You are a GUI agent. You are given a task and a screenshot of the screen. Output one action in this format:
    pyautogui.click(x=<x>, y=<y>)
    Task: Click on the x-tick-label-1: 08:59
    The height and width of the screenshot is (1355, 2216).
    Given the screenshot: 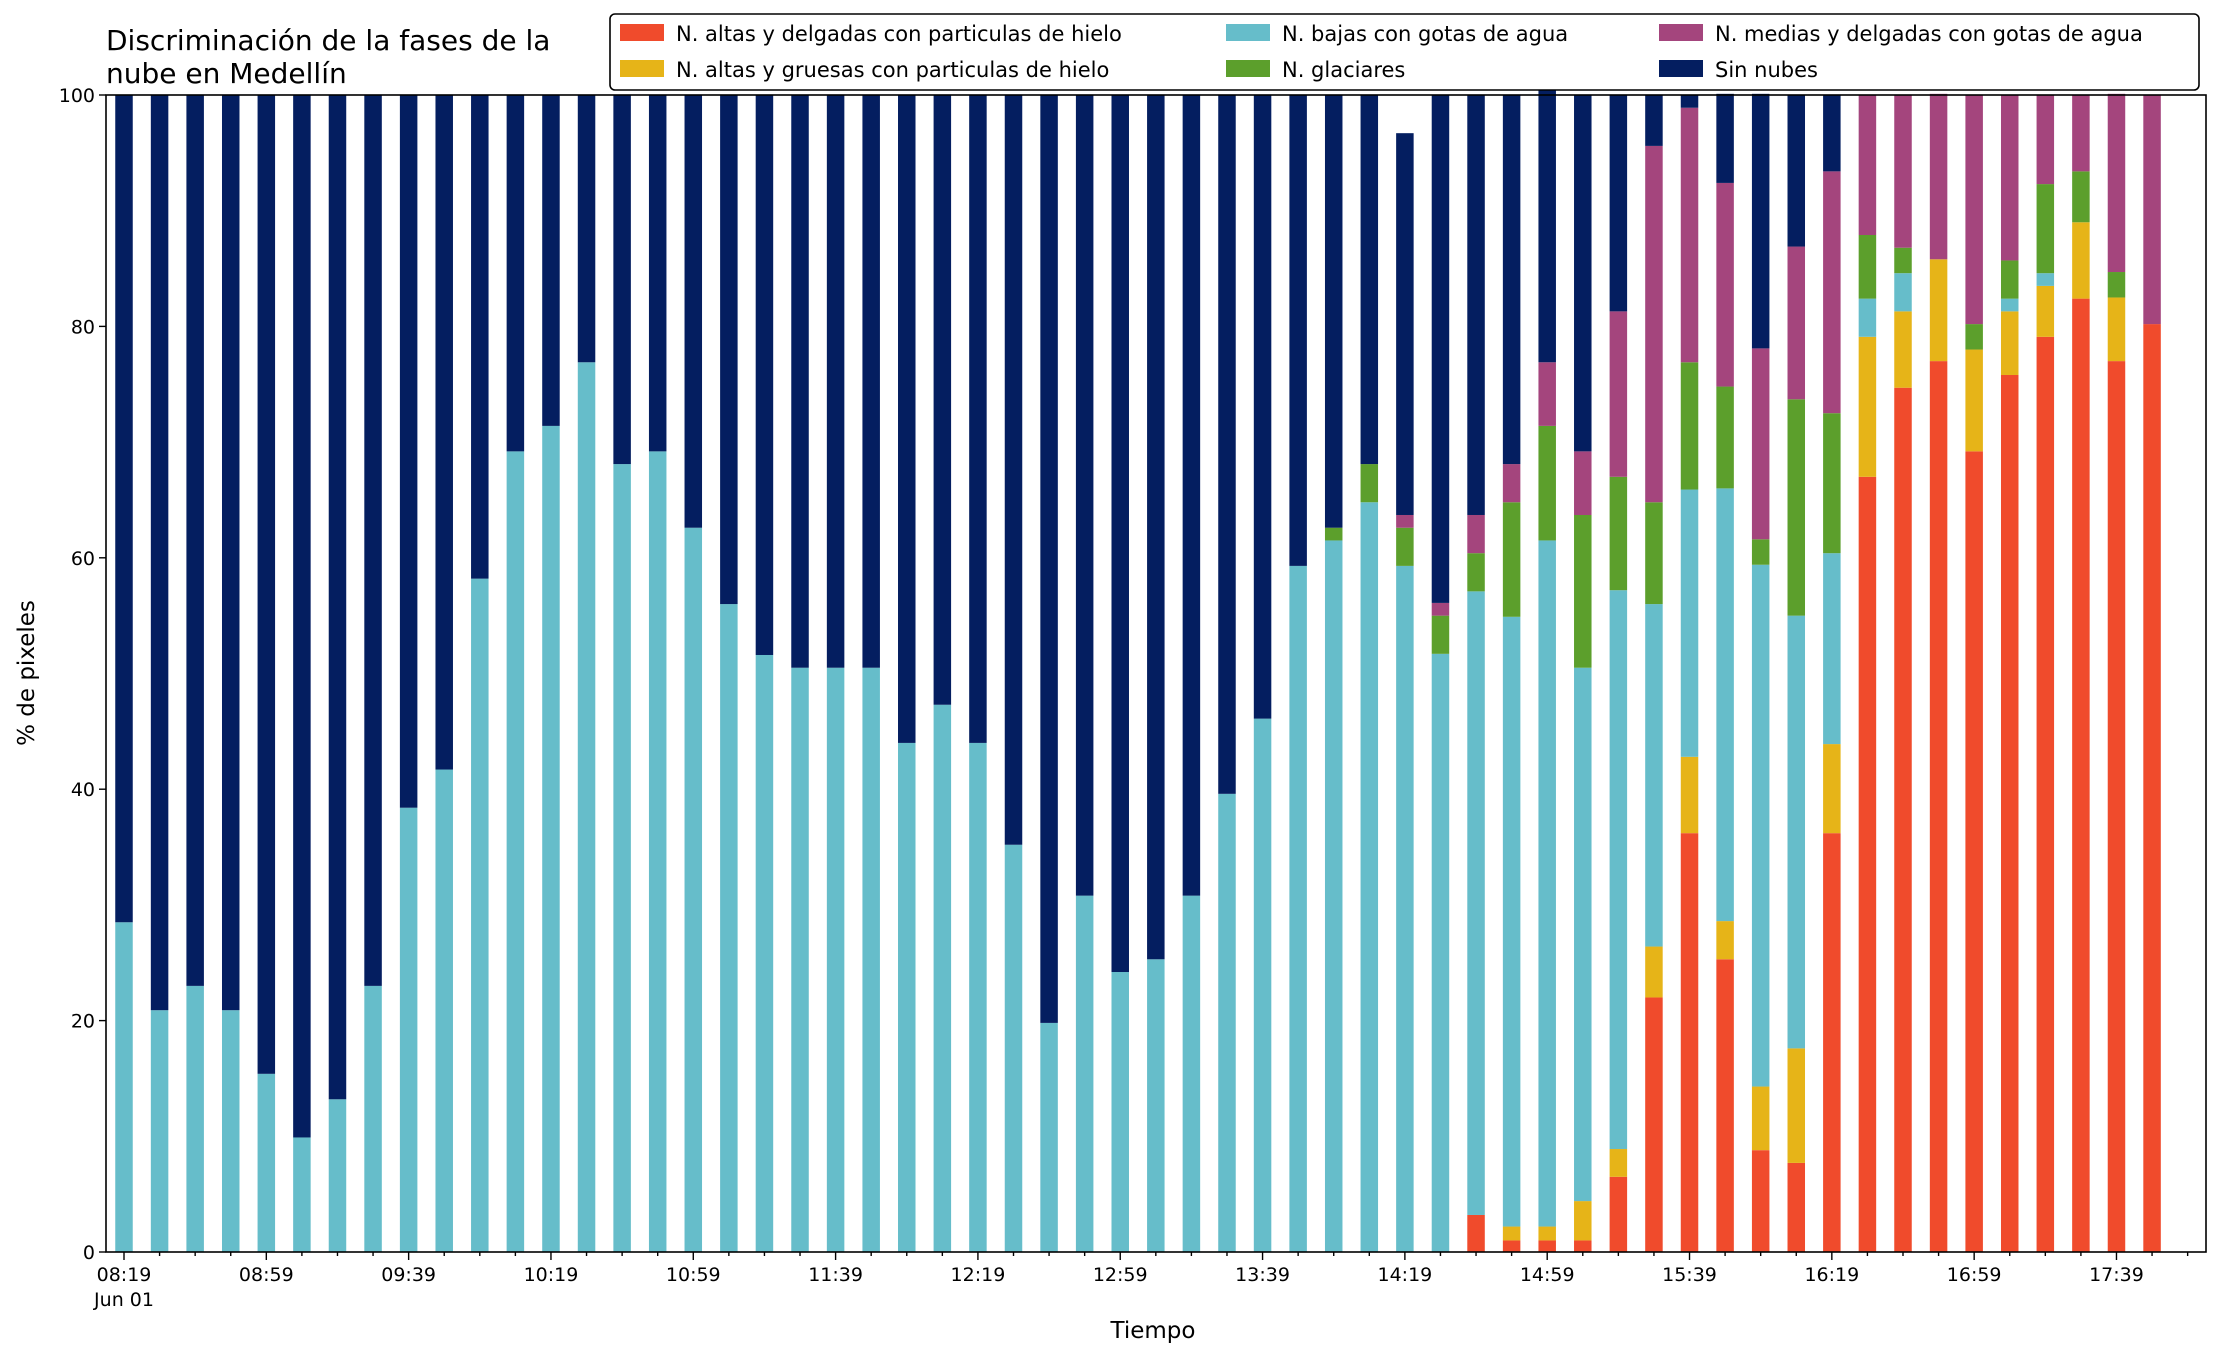 What is the action you would take?
    pyautogui.click(x=266, y=1275)
    